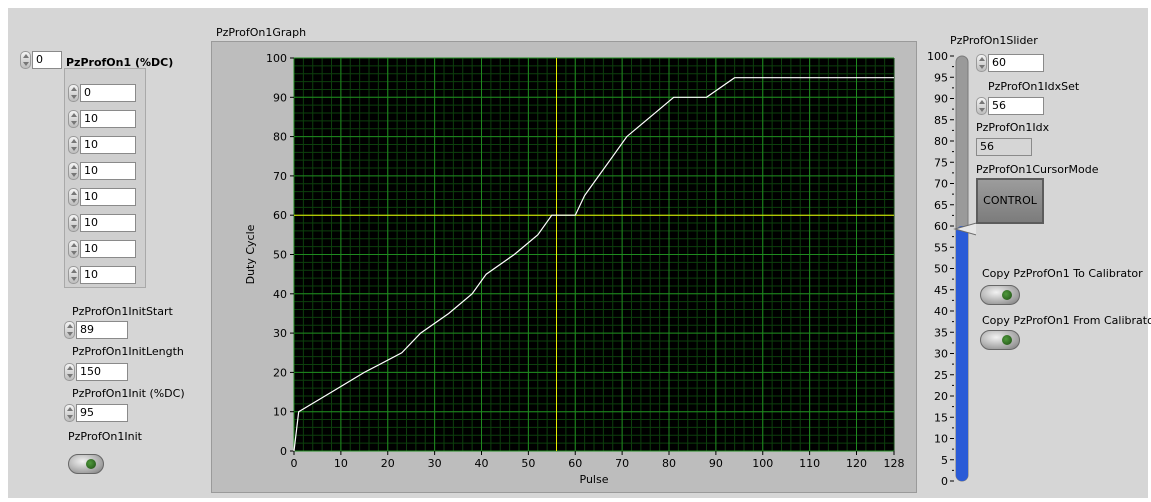 The width and height of the screenshot is (1151, 502). I want to click on x-tick-label: 50, so click(528, 463).